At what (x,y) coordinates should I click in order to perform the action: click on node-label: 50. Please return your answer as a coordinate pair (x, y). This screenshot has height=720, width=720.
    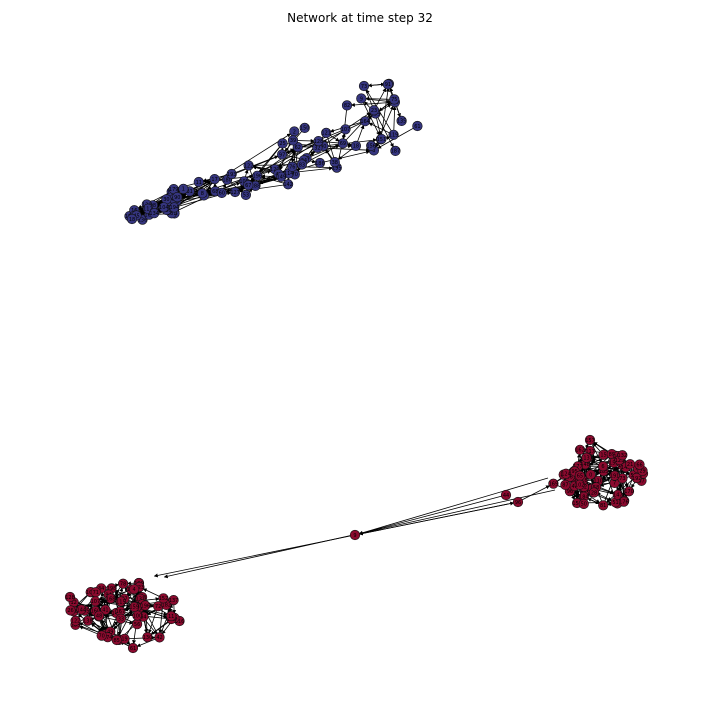
    Looking at the image, I should click on (584, 505).